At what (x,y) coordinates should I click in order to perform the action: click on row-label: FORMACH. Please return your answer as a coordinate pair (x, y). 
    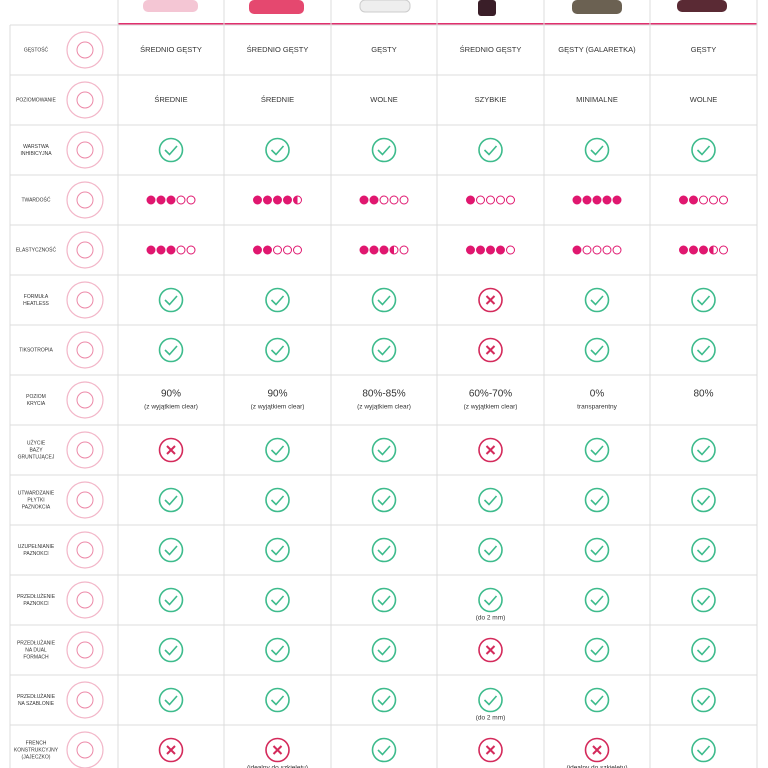
    Looking at the image, I should click on (36, 657).